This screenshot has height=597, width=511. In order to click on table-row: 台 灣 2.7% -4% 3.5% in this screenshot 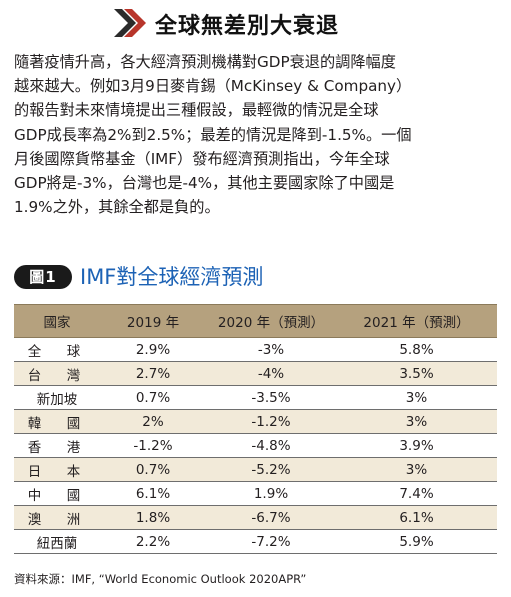, I will do `click(255, 373)`.